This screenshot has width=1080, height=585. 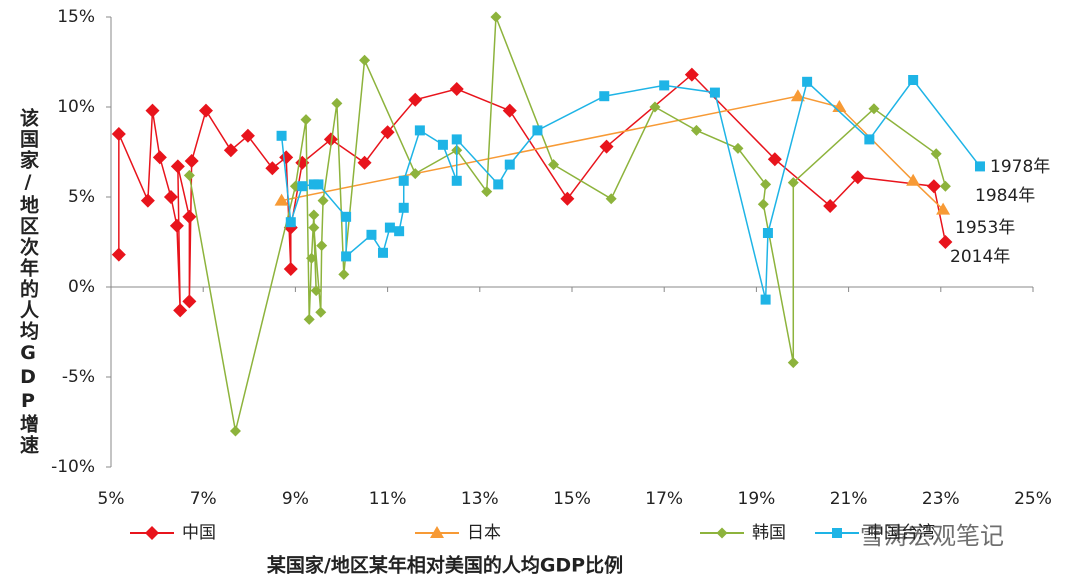 What do you see at coordinates (78, 377) in the screenshot?
I see `y-tick-label: -5%` at bounding box center [78, 377].